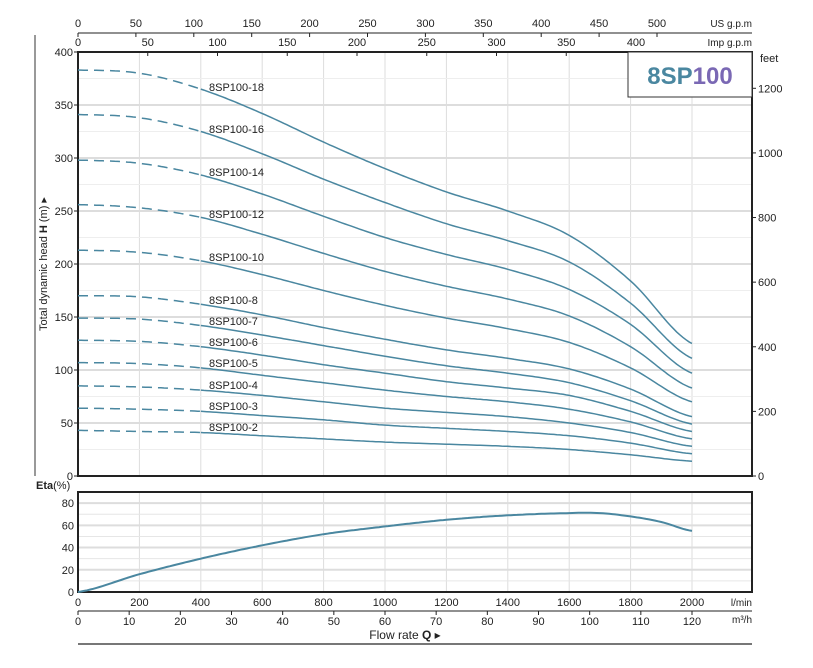 The width and height of the screenshot is (813, 668). Describe the element at coordinates (262, 603) in the screenshot. I see `lmin-tick-label: 600` at that location.